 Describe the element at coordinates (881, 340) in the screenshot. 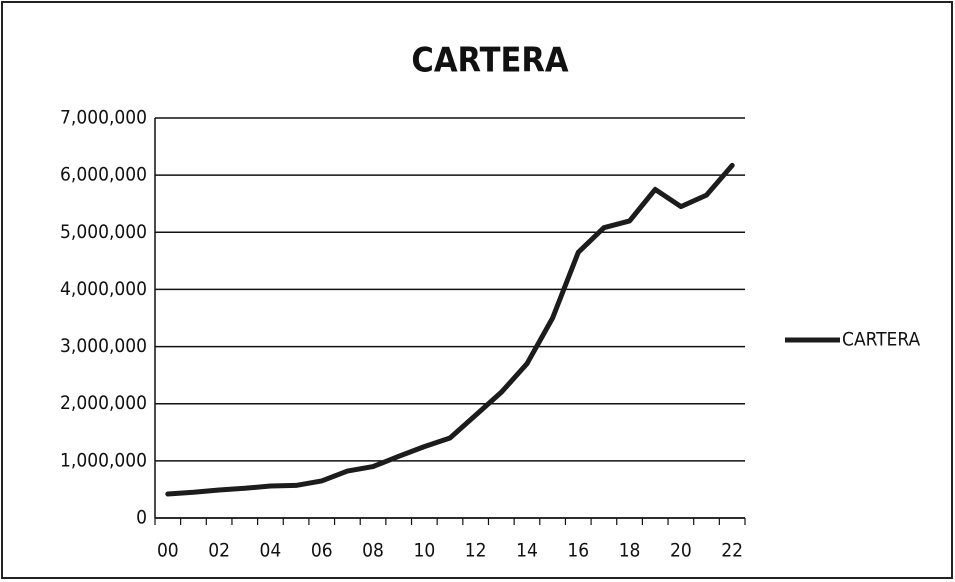

I see `legend-label: CARTERA` at that location.